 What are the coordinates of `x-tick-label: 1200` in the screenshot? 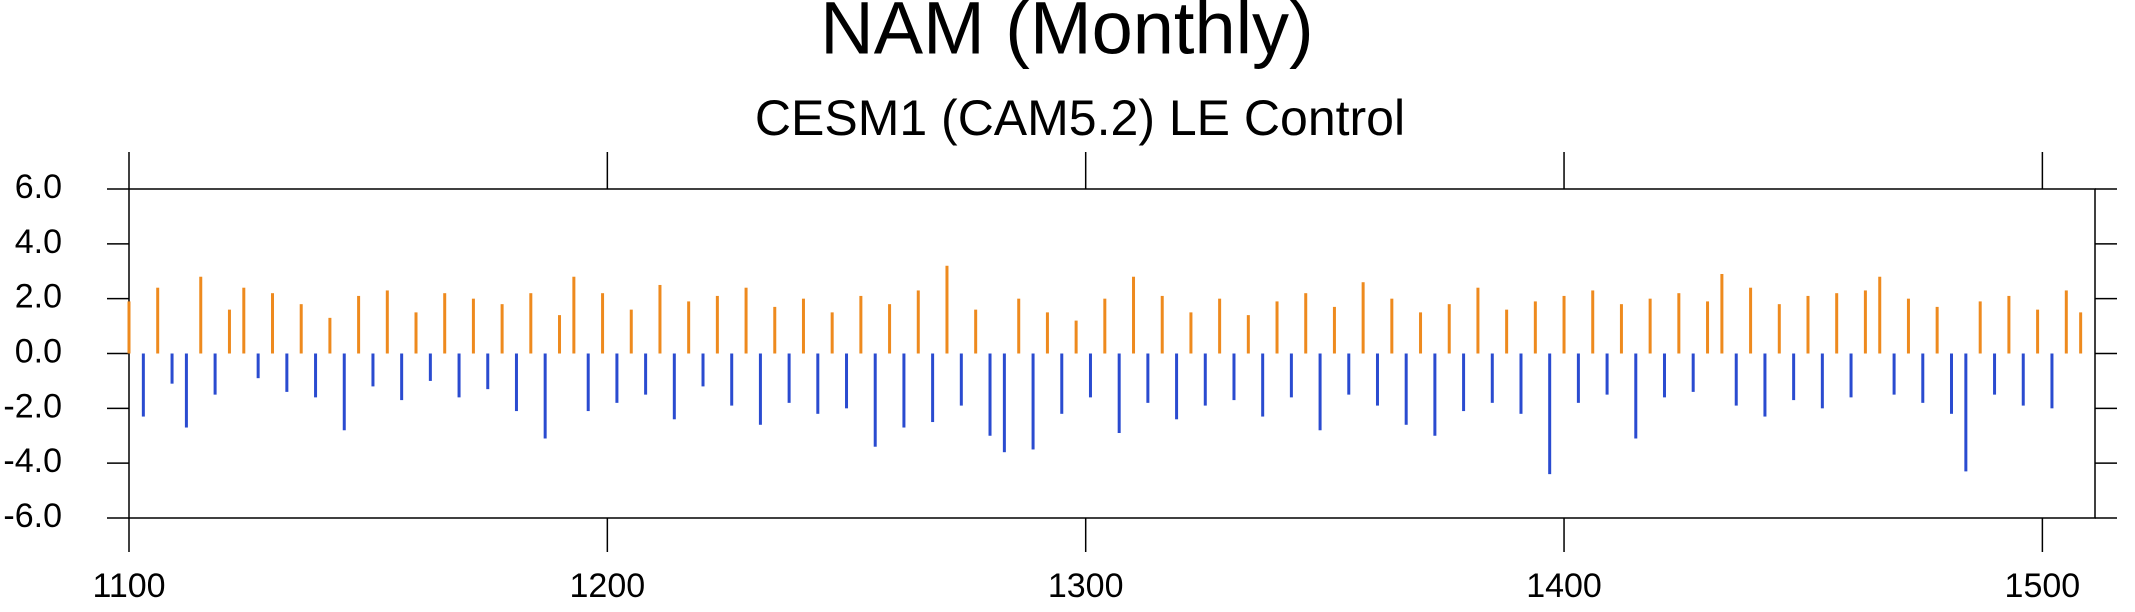 It's located at (608, 586).